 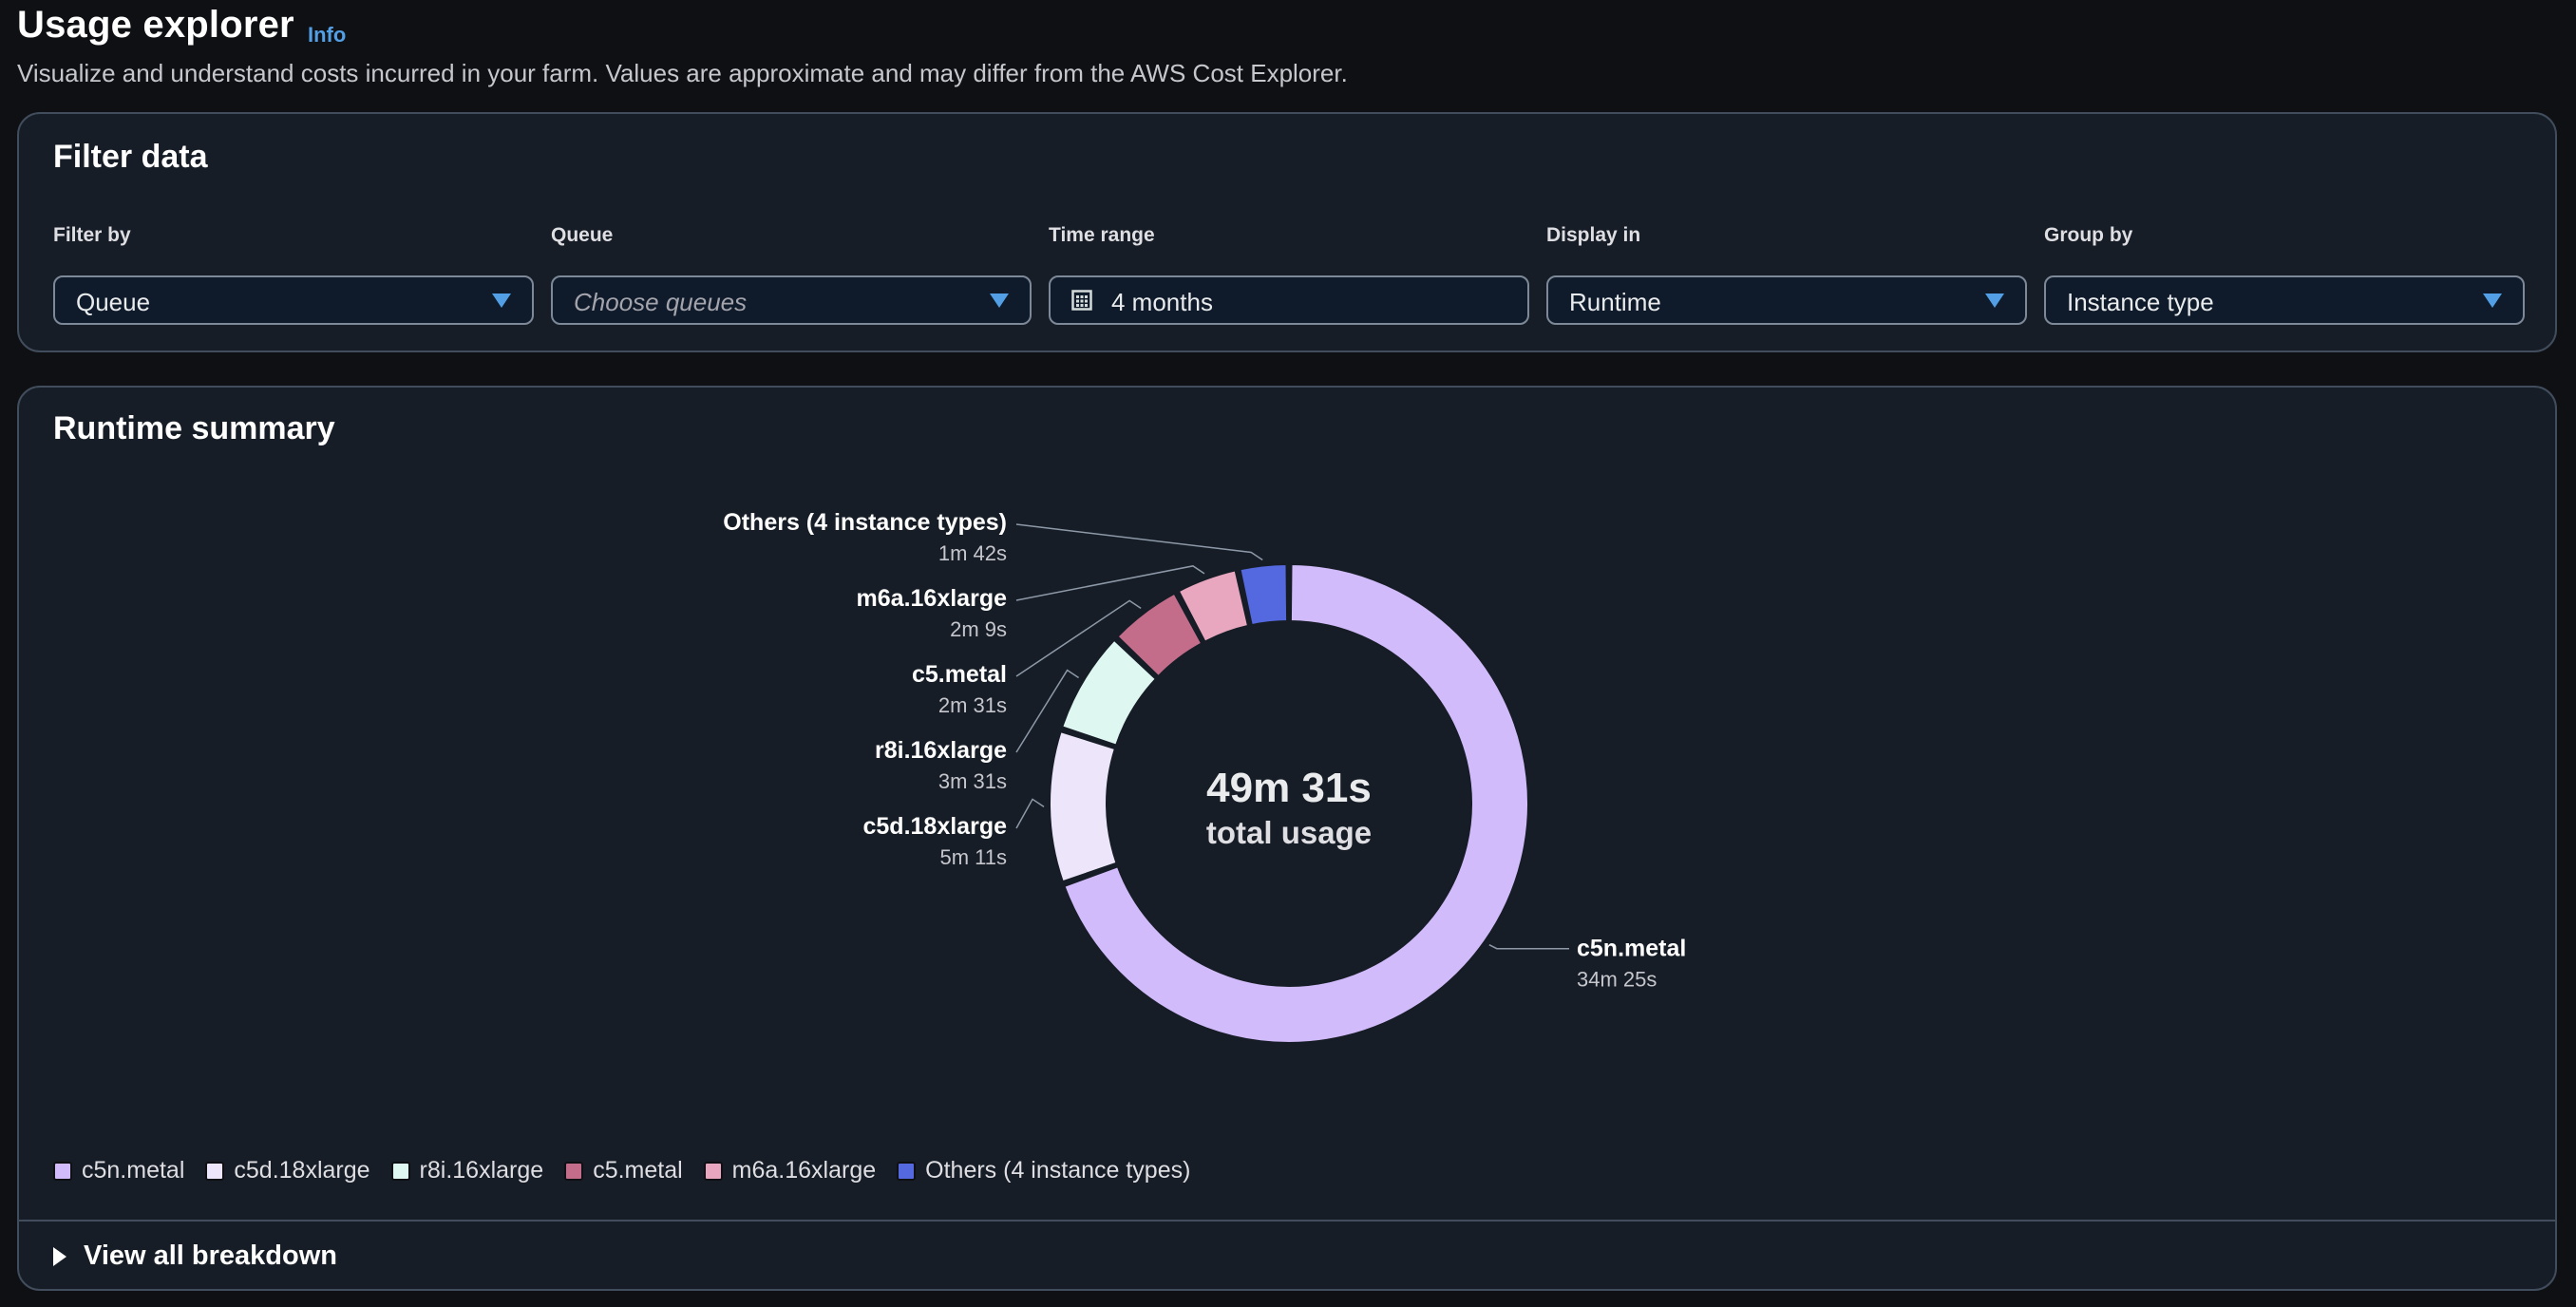 What do you see at coordinates (130, 157) in the screenshot?
I see `filter-panel-title: Filter data` at bounding box center [130, 157].